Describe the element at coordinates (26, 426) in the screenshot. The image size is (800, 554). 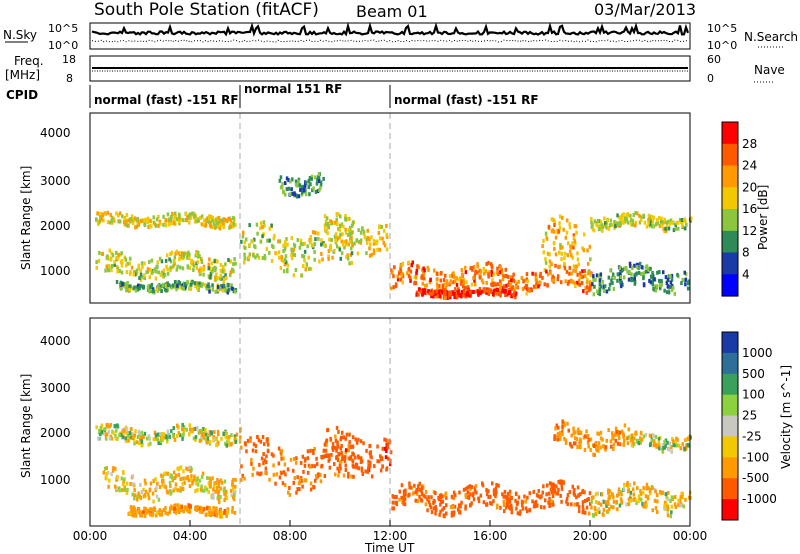
I see `vel-ylabel: Slant Range [km]` at that location.